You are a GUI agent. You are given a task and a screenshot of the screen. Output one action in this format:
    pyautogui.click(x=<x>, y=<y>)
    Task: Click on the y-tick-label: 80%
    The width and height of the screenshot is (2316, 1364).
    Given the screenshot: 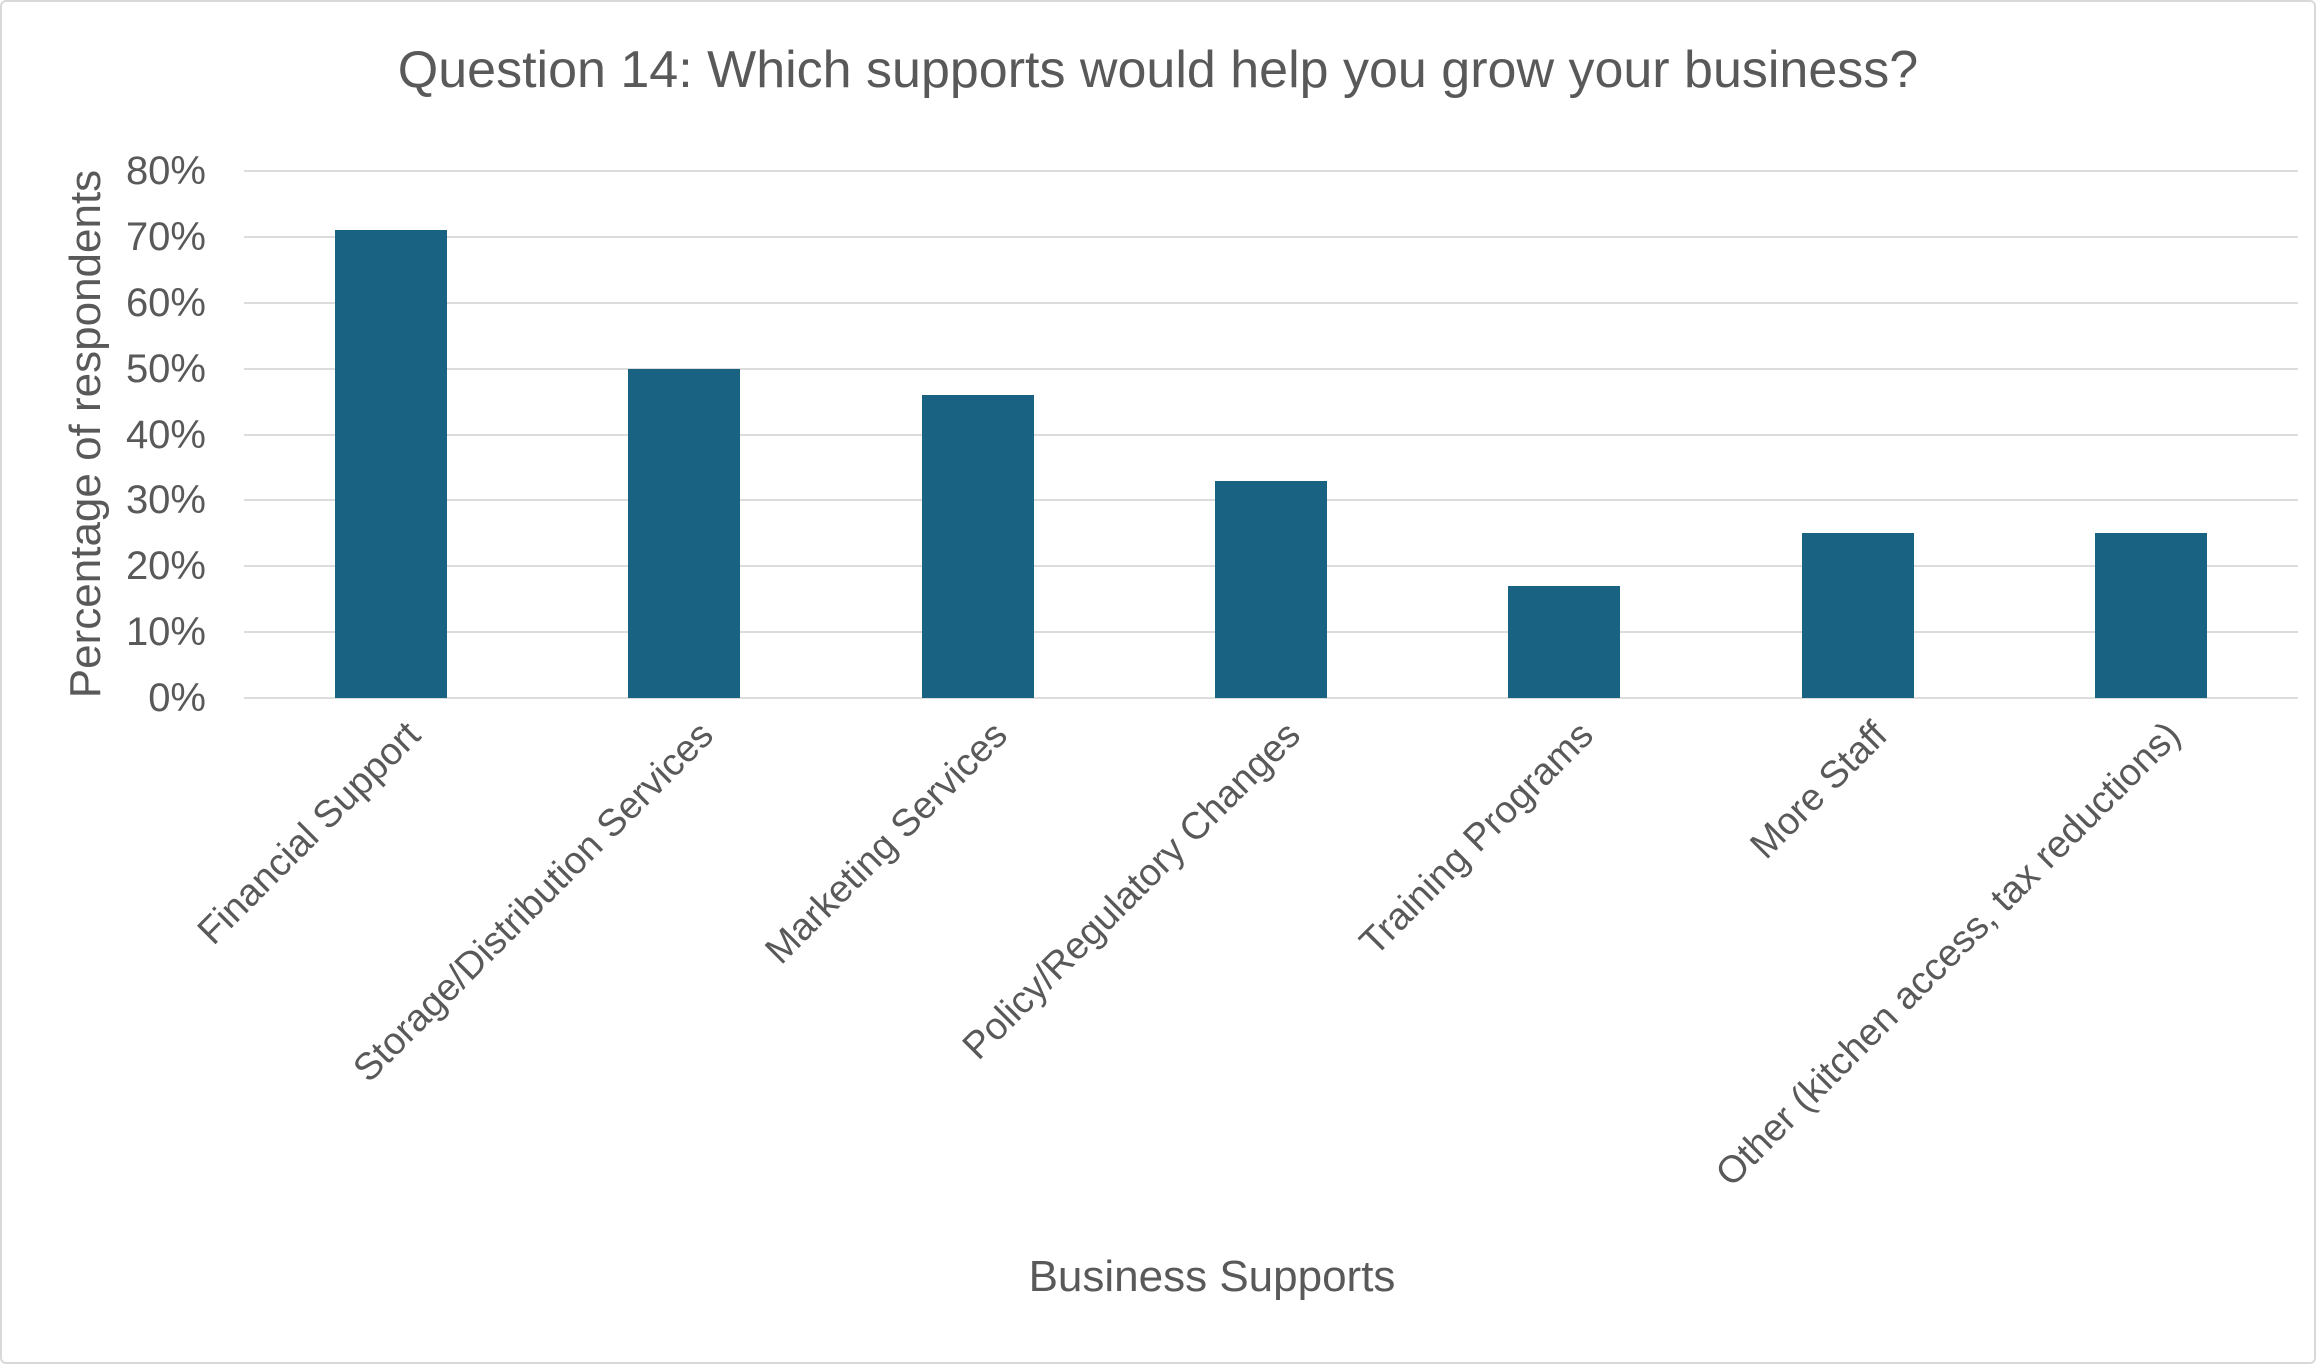 What is the action you would take?
    pyautogui.click(x=165, y=171)
    